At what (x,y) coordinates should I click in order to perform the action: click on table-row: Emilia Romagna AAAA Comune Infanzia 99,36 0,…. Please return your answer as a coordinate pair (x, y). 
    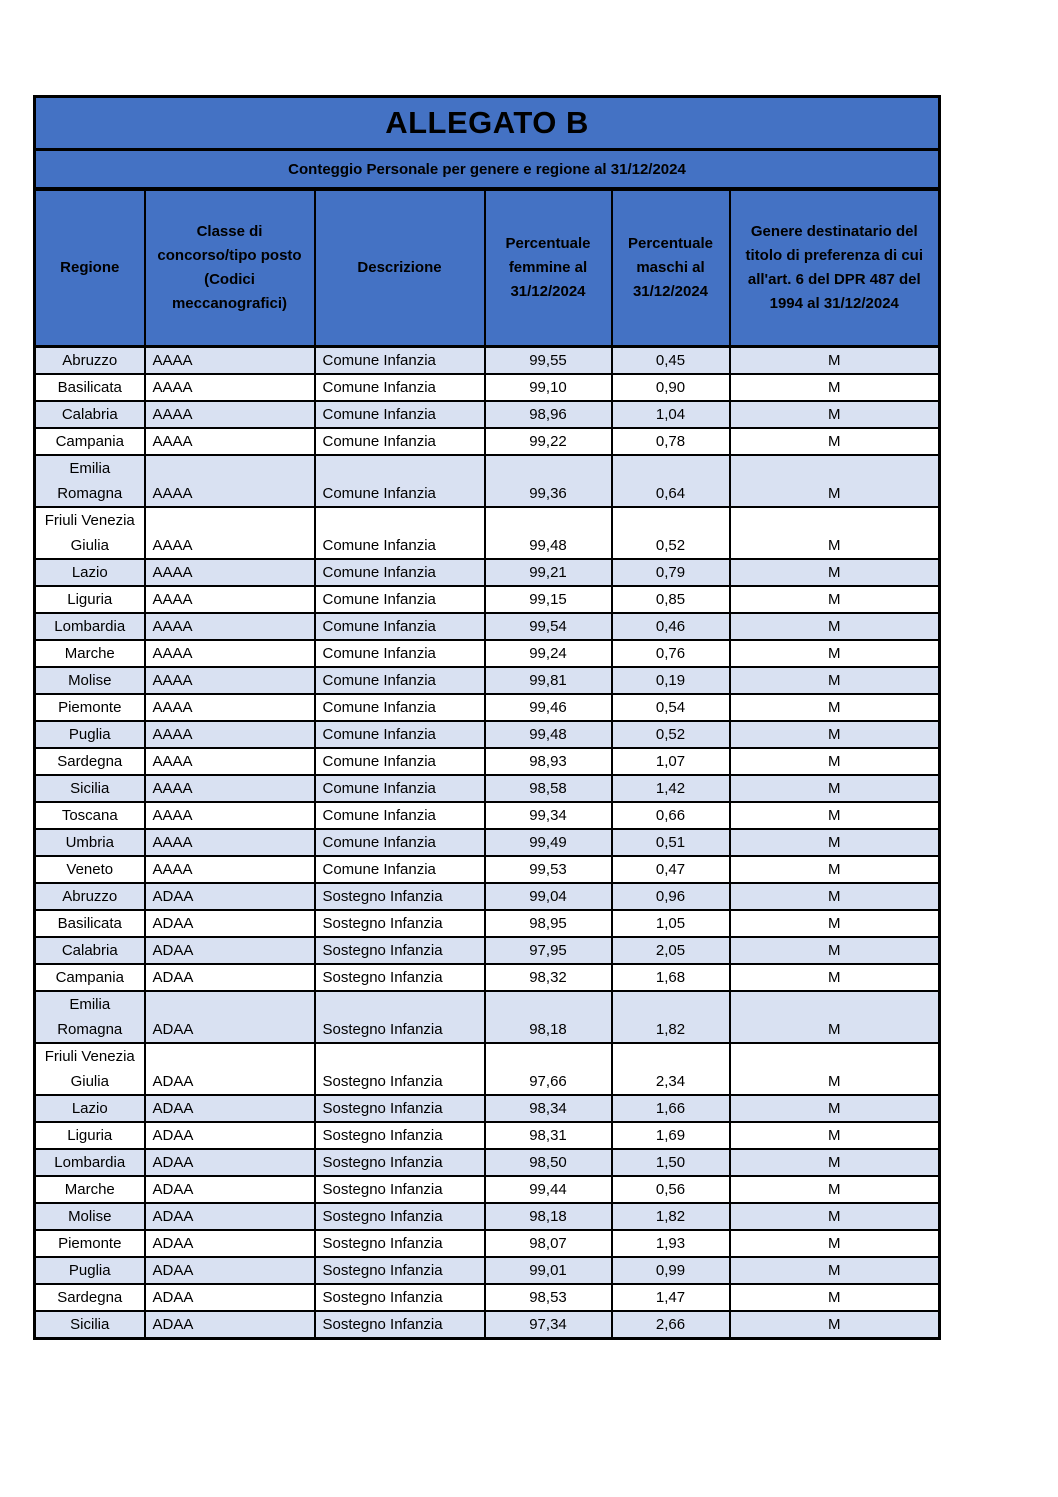
    Looking at the image, I should click on (487, 481).